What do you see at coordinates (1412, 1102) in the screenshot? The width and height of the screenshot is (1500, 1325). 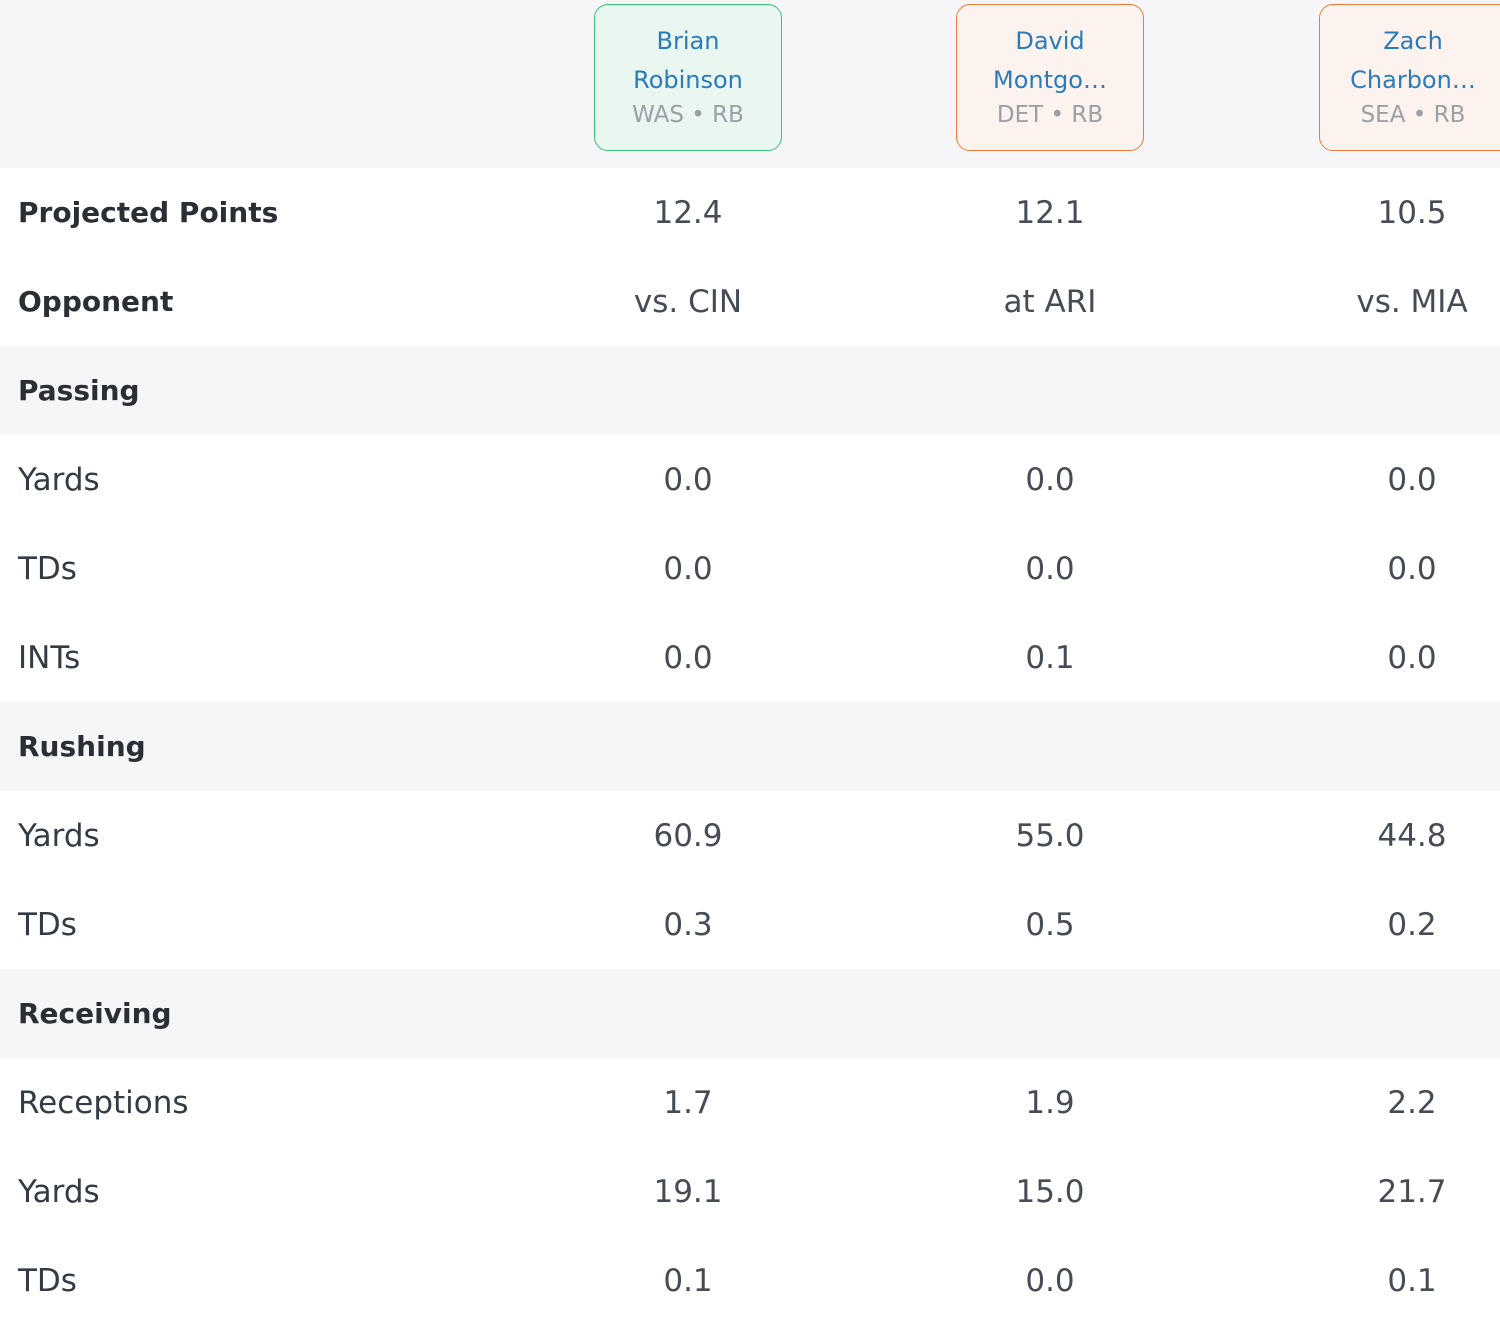 I see `stat-value: 2.2` at bounding box center [1412, 1102].